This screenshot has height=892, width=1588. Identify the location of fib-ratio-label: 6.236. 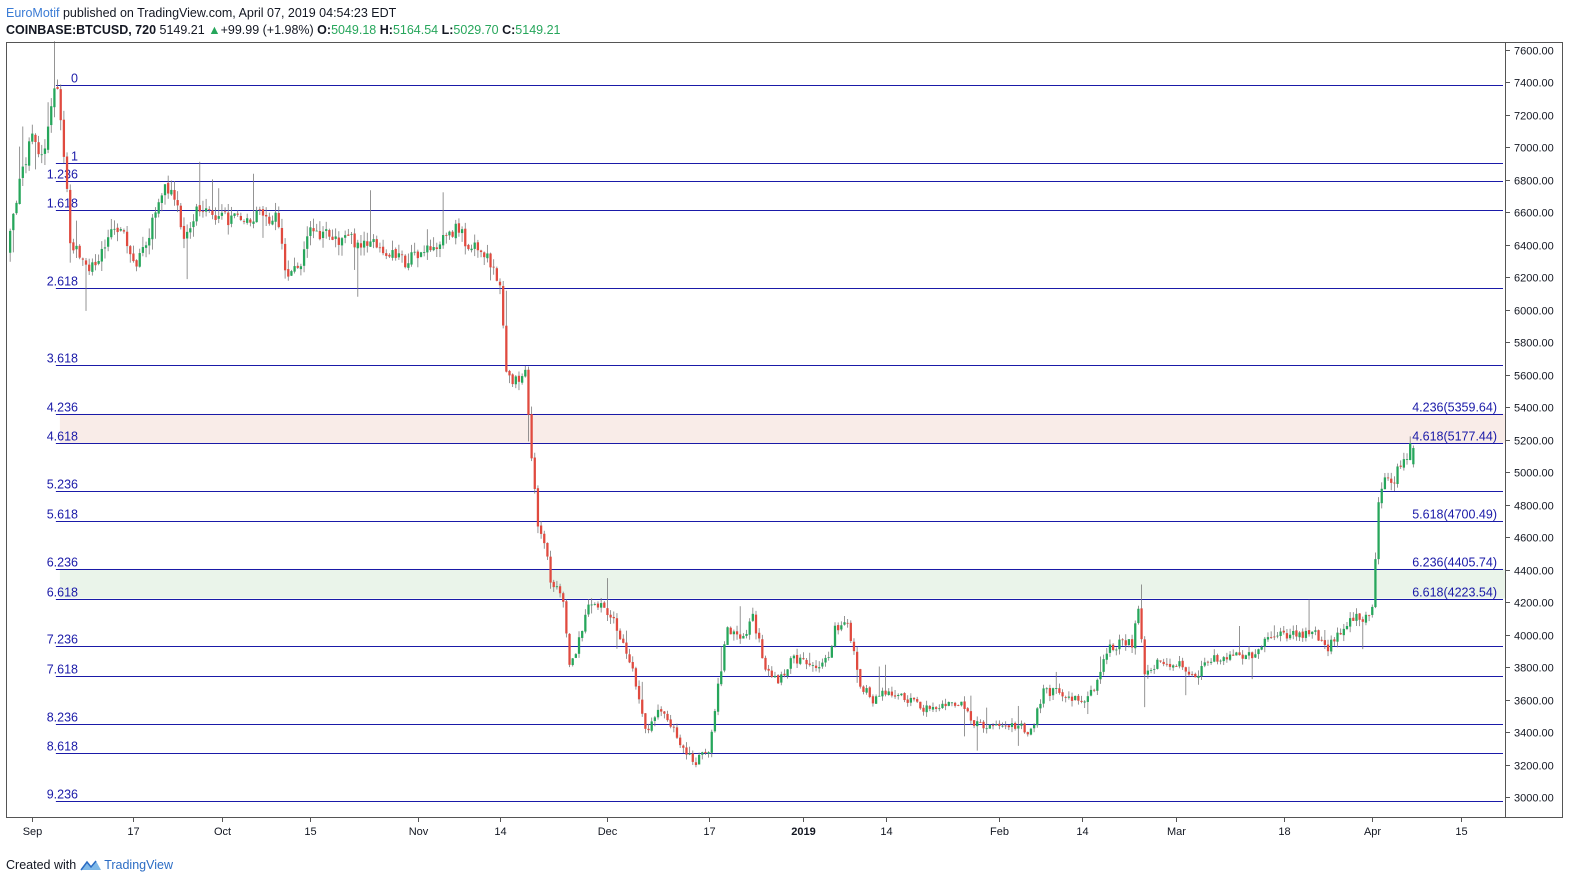
(62, 563).